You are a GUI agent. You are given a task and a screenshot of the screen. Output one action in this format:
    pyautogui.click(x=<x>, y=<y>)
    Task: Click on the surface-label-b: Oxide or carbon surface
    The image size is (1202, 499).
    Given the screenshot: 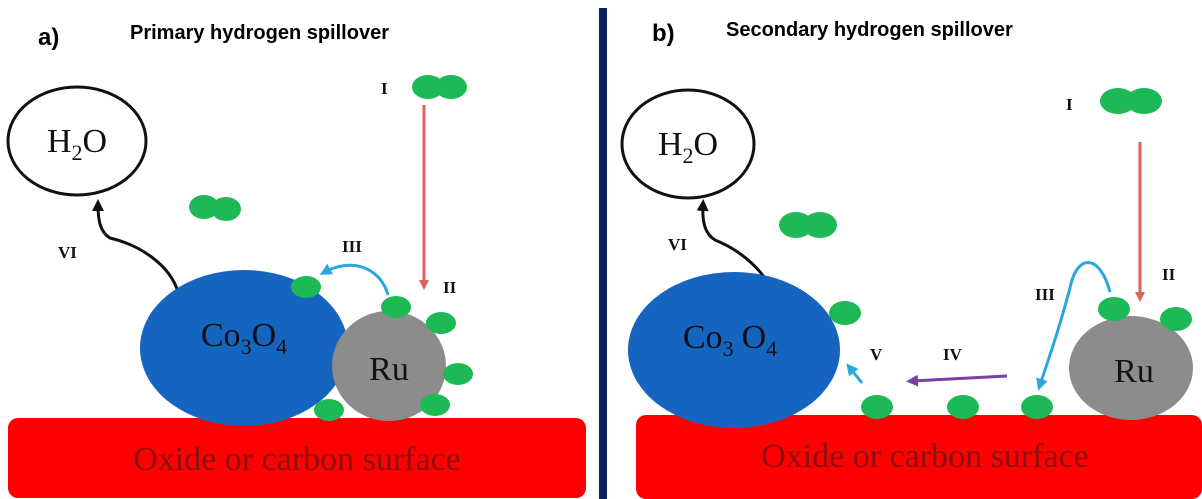 What is the action you would take?
    pyautogui.click(x=925, y=456)
    